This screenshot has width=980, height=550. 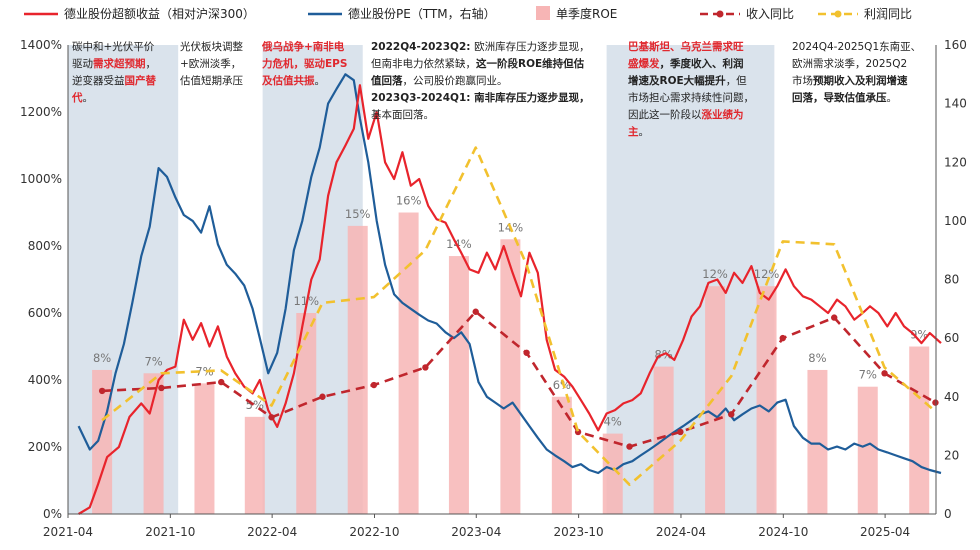 I want to click on annotation-box5-line-2: 盛爆发，季度收入、利润, so click(x=686, y=63).